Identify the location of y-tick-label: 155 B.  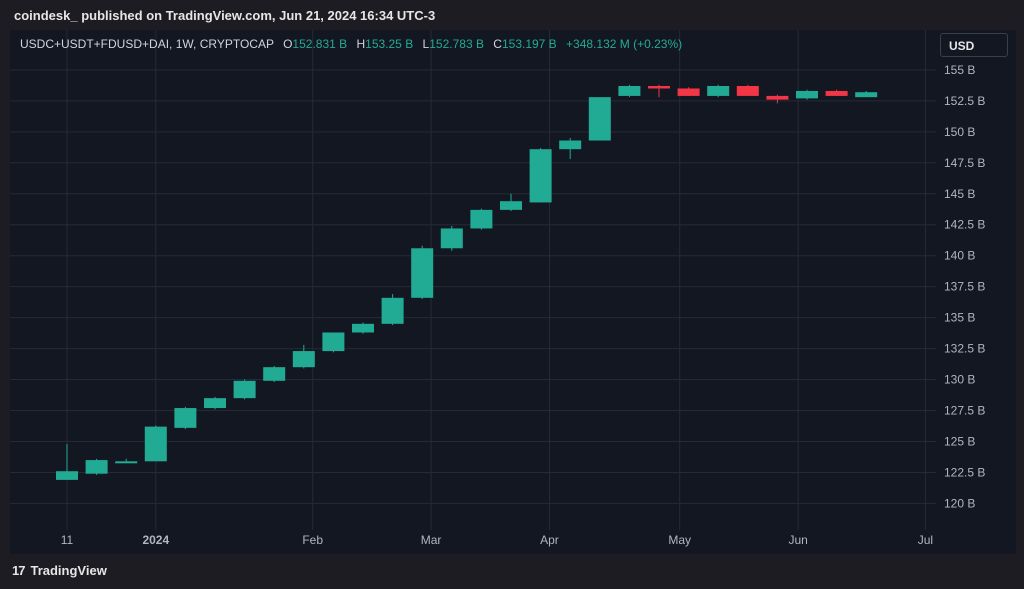
(959, 70).